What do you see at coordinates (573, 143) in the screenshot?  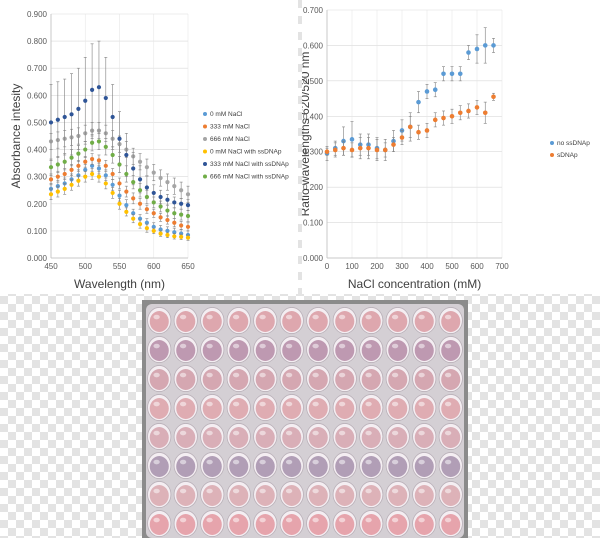 I see `legend-entry: no ssDNAp` at bounding box center [573, 143].